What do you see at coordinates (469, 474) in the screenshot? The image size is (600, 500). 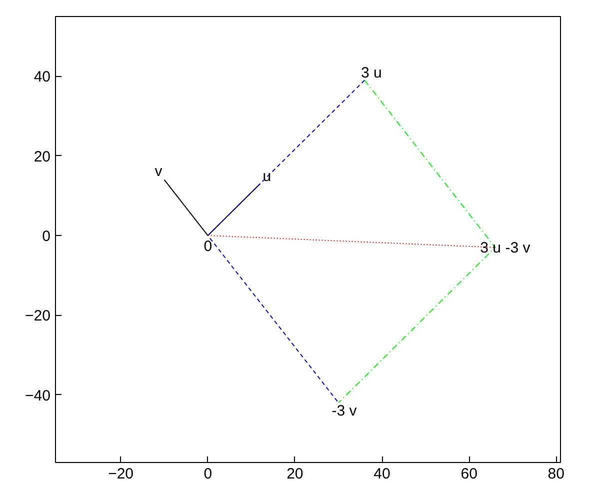 I see `x-tick-label: 60` at bounding box center [469, 474].